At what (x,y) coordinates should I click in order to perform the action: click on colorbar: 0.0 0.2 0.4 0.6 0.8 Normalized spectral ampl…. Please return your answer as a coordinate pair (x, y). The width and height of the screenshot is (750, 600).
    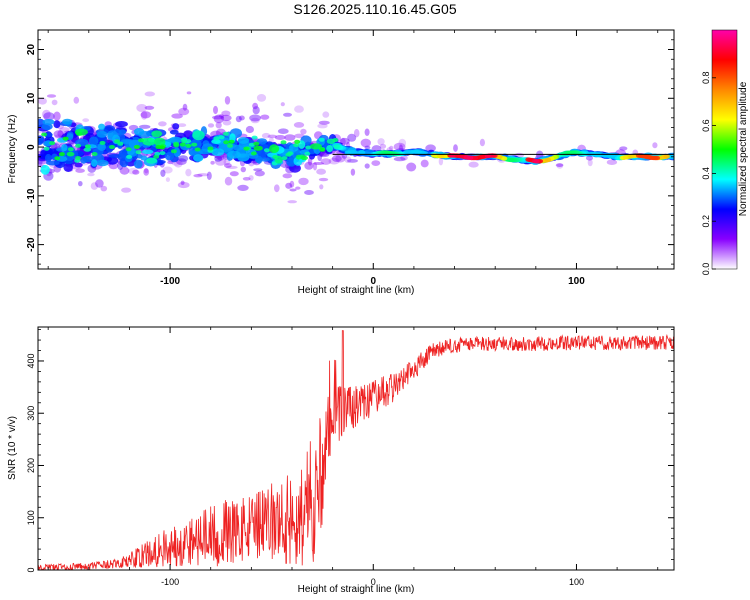
    Looking at the image, I should click on (725, 152).